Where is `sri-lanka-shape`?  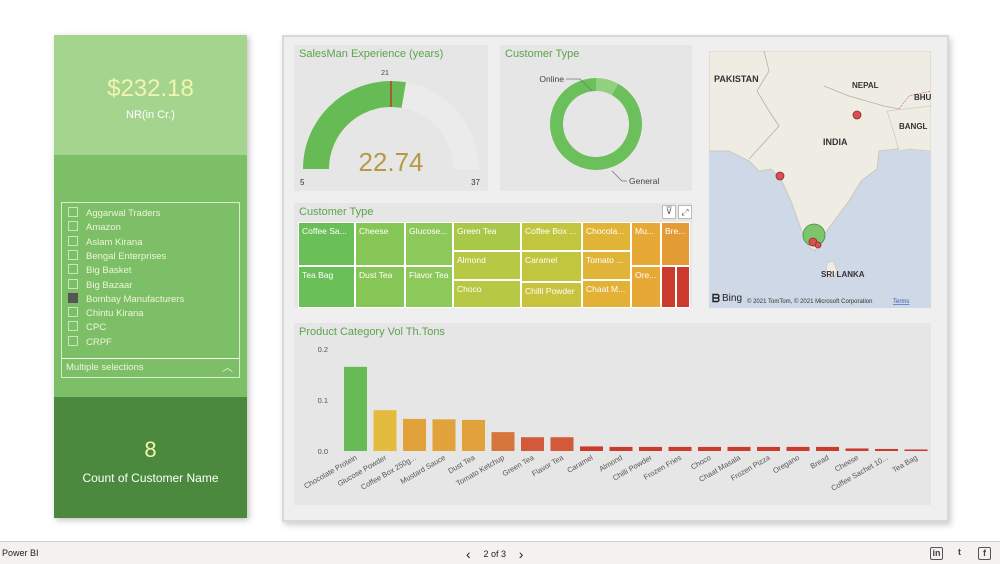
sri-lanka-shape is located at coordinates (831, 270).